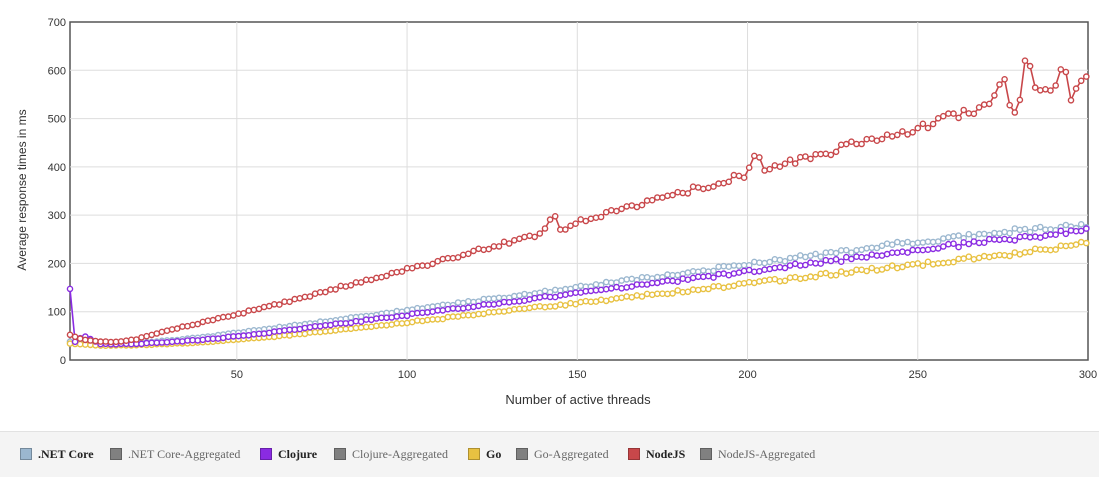 Image resolution: width=1099 pixels, height=477 pixels. I want to click on legend-item: Clojure, so click(288, 454).